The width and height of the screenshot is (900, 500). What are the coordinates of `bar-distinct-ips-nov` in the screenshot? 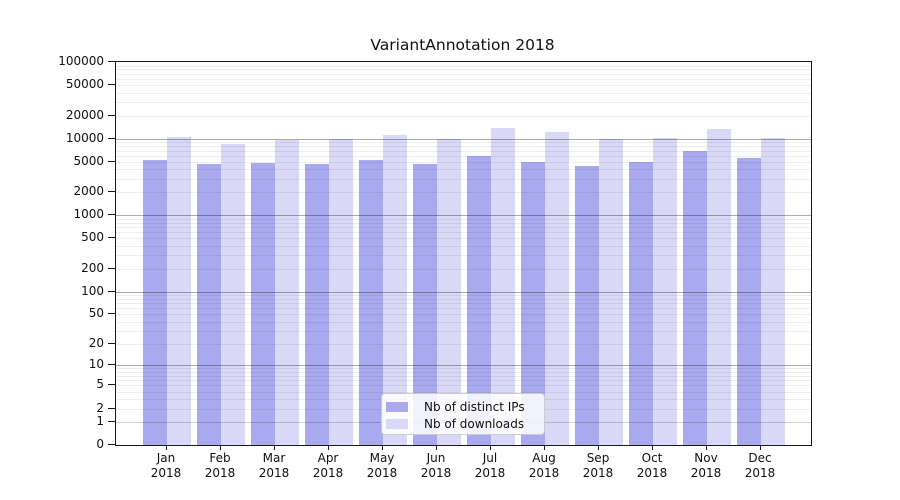 It's located at (695, 297).